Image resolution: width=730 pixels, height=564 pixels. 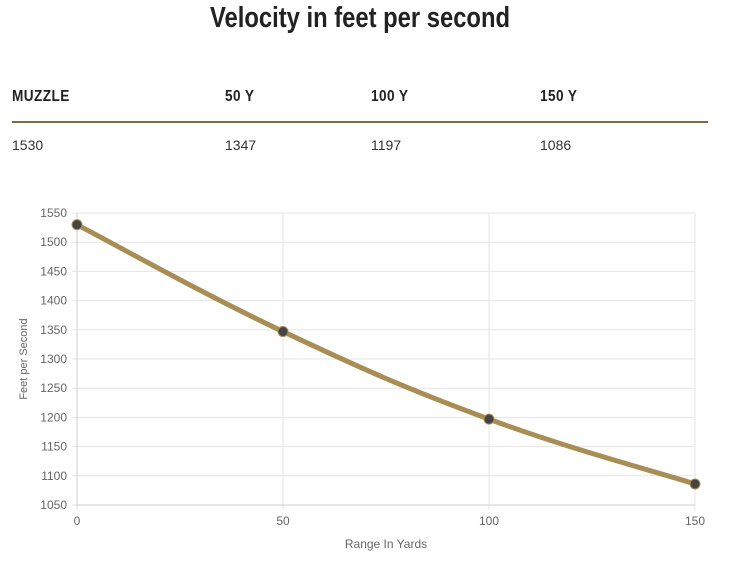 I want to click on y-tick-label: 1550, so click(x=53, y=213).